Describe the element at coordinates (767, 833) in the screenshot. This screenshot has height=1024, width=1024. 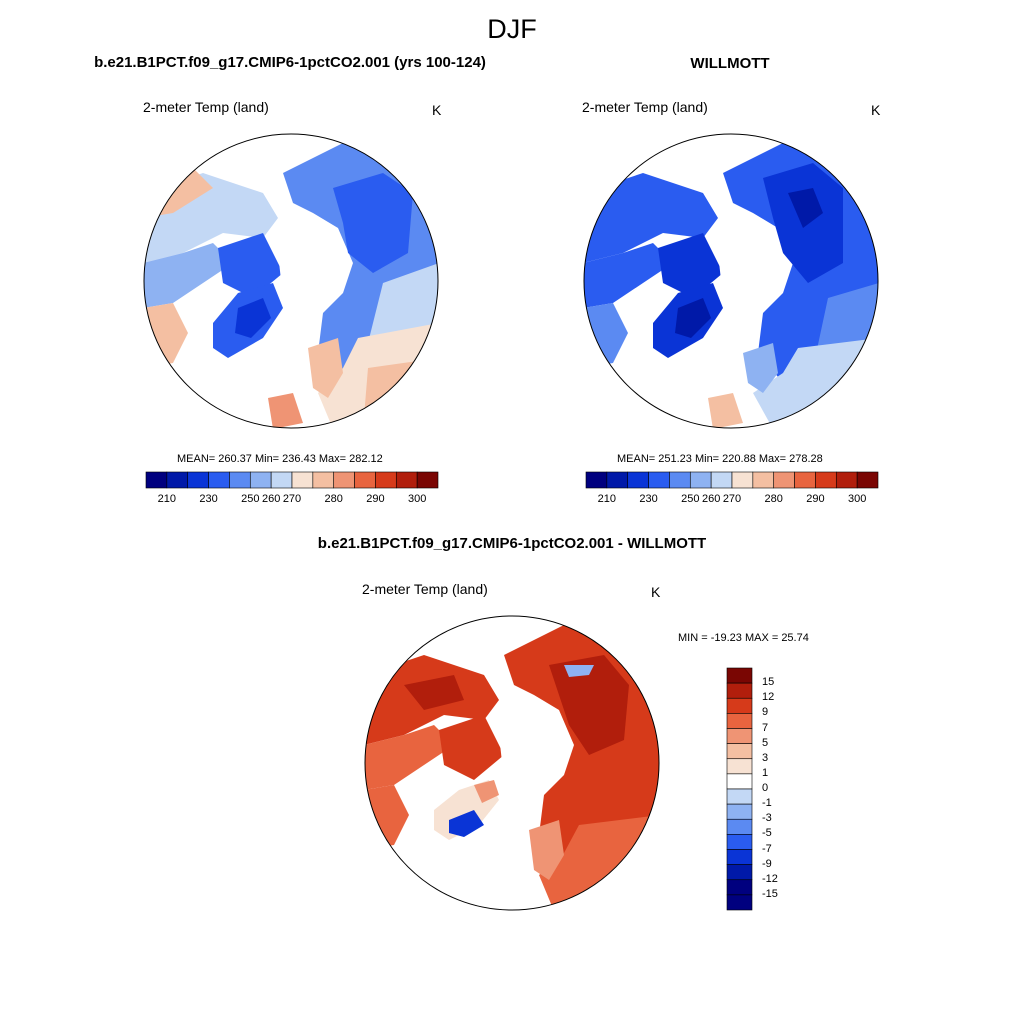
I see `colorbar-tick-label: -5` at that location.